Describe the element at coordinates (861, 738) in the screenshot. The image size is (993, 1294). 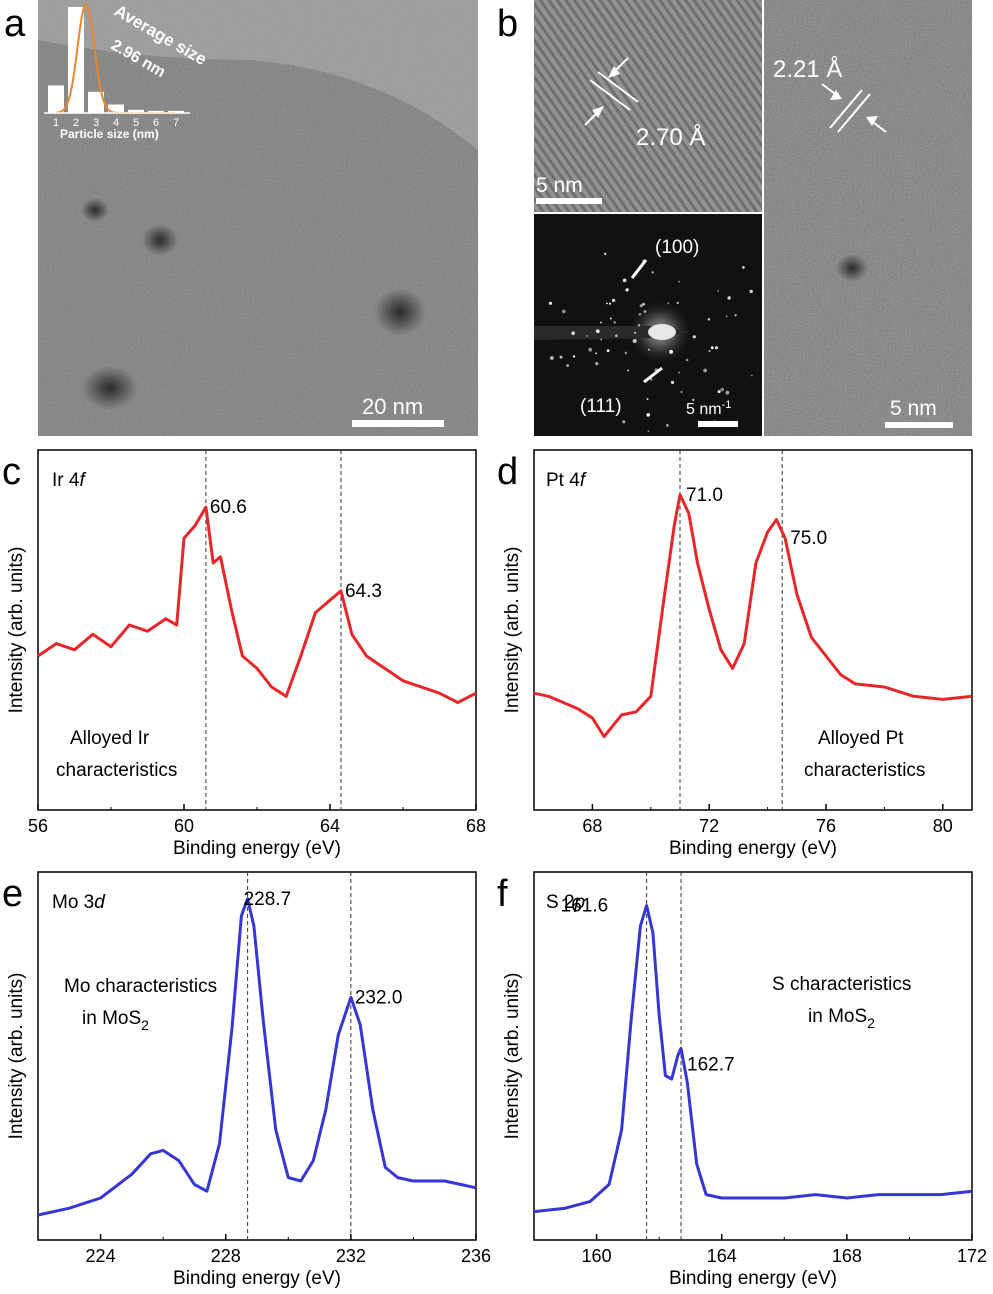
I see `panel-d-note-1: Alloyed Pt` at that location.